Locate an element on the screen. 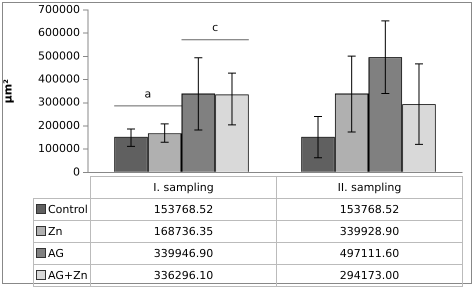  data-label: 497111.60 is located at coordinates (369, 253).